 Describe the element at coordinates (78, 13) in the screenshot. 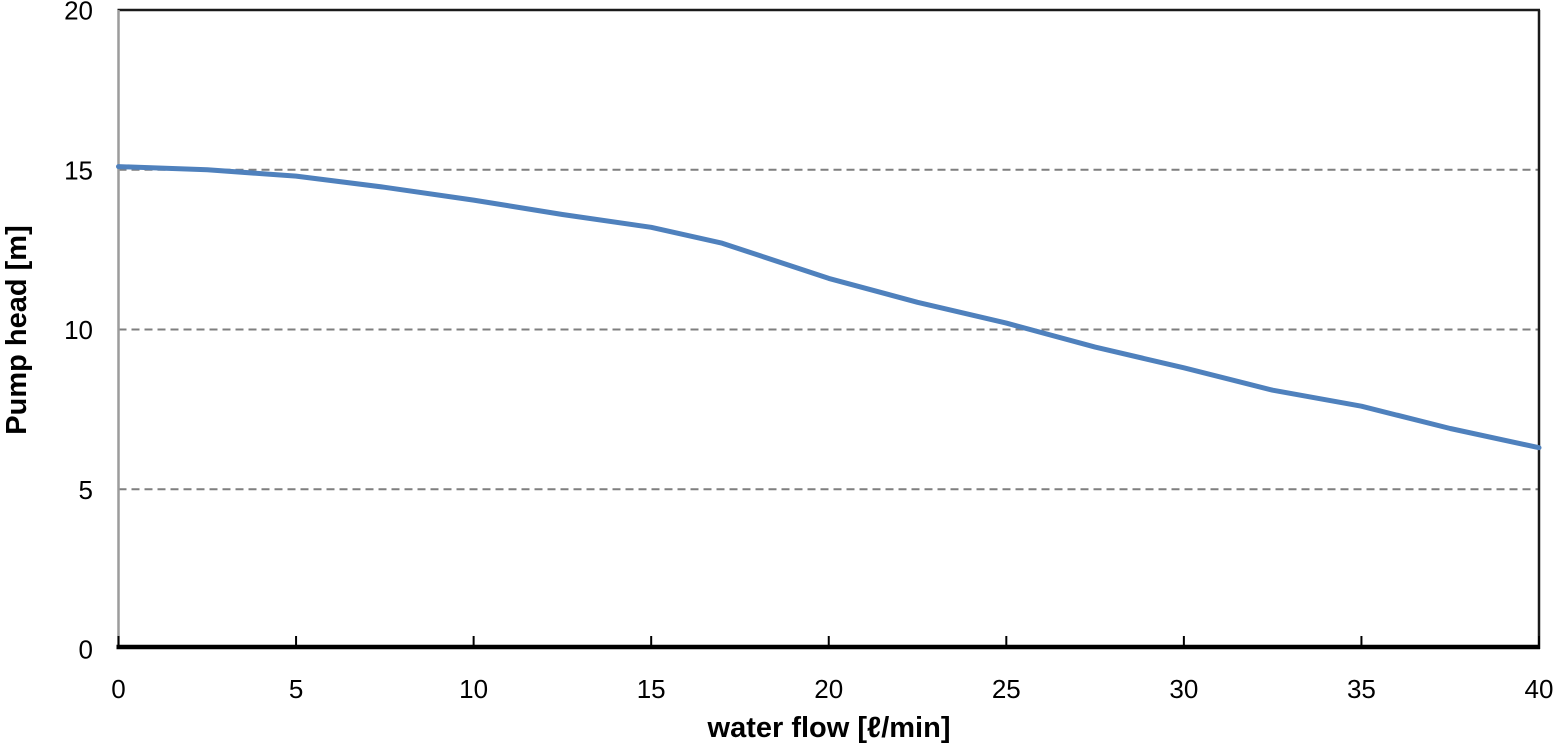

I see `y-tick-label: 20` at that location.